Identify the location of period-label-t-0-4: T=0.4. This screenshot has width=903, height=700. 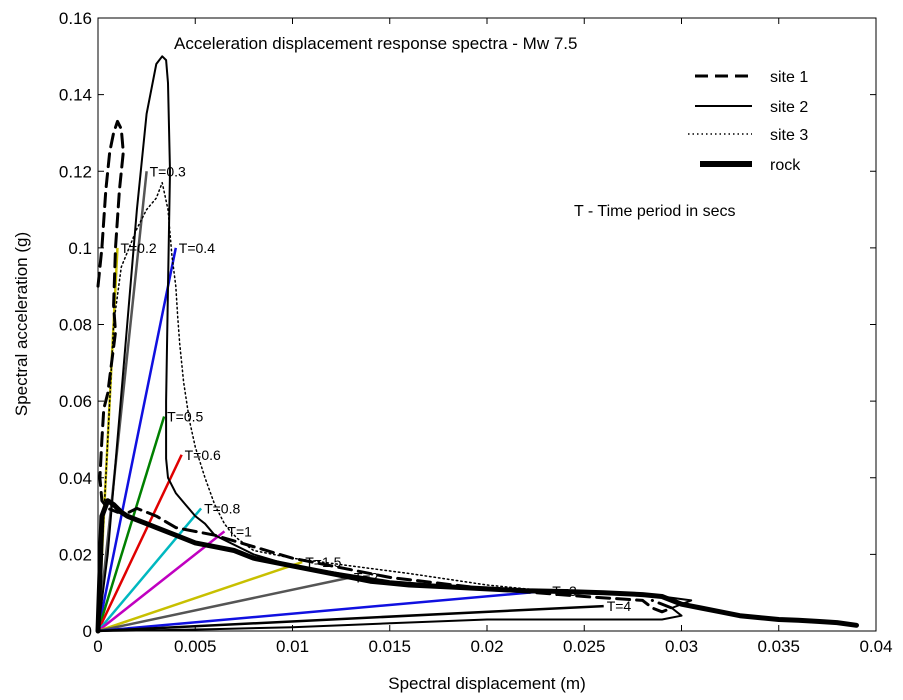
(197, 248).